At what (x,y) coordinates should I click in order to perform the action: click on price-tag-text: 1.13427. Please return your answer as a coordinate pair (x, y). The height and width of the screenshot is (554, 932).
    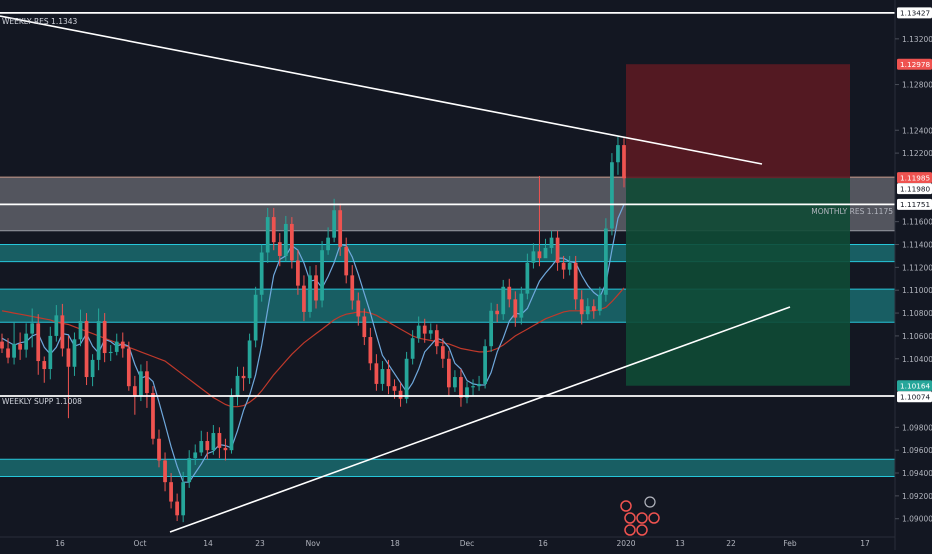
    Looking at the image, I should click on (915, 13).